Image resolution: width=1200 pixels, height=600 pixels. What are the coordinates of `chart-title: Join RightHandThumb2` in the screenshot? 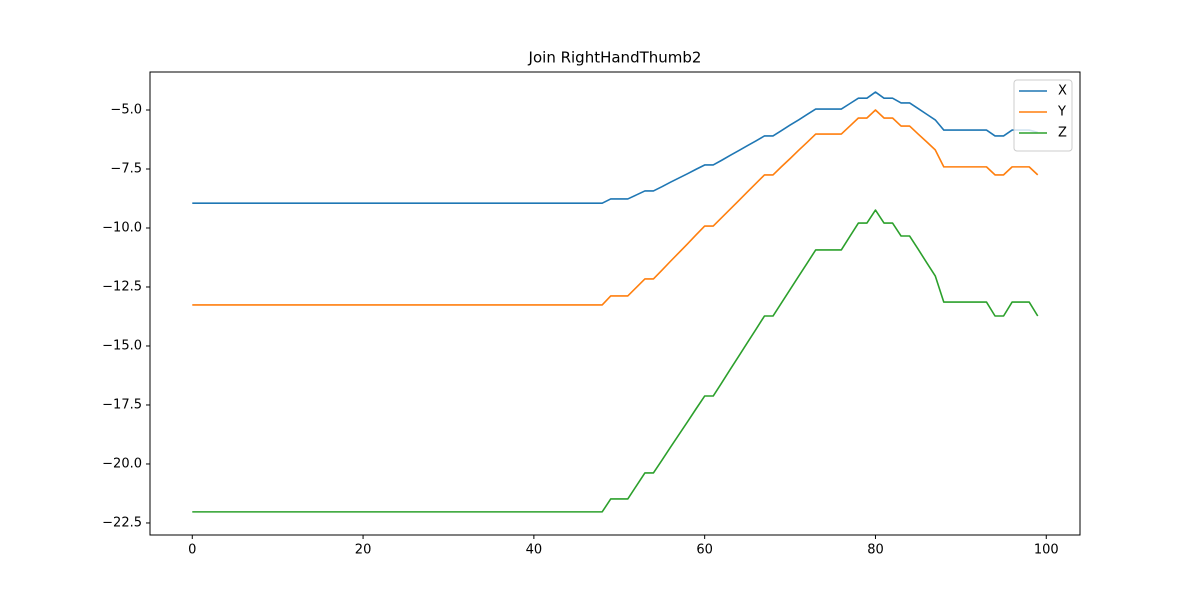 It's located at (615, 58).